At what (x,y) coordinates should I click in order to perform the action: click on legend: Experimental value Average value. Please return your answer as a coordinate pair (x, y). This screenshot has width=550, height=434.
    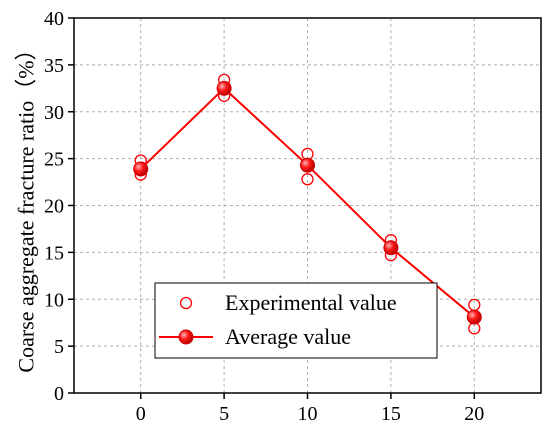
    Looking at the image, I should click on (296, 320).